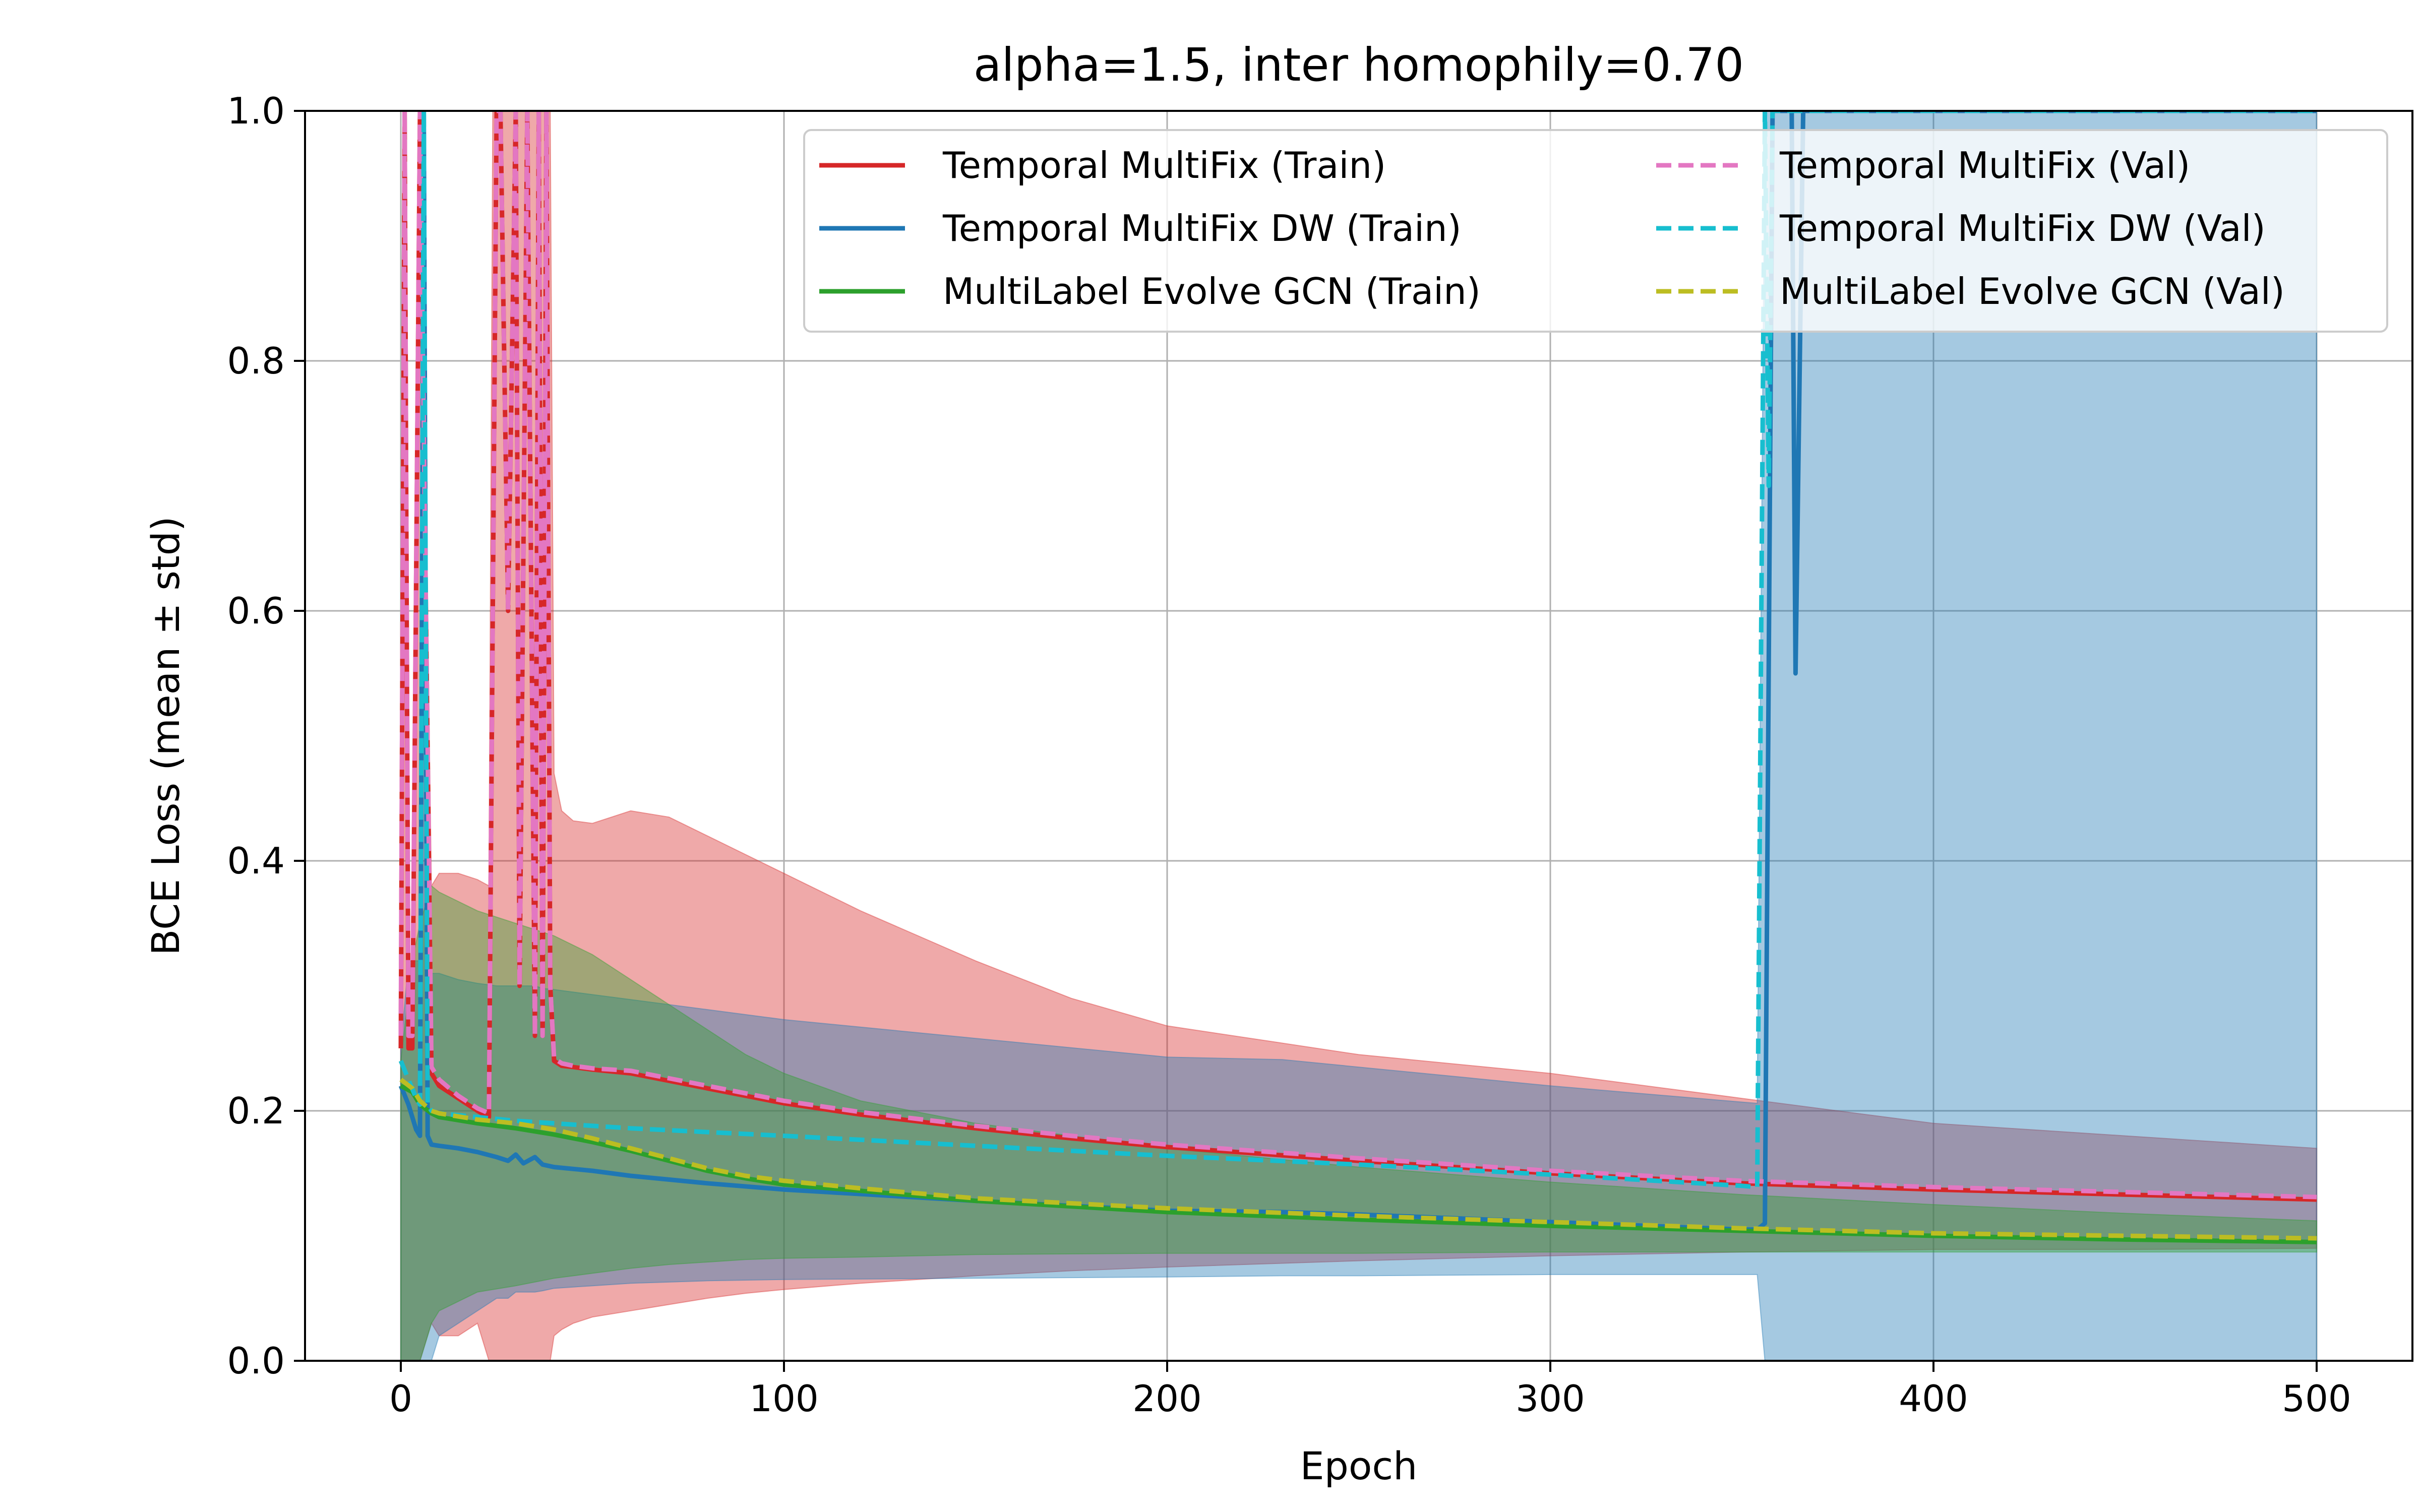 Image resolution: width=2420 pixels, height=1512 pixels. What do you see at coordinates (1550, 1398) in the screenshot?
I see `x-tick-label: 300` at bounding box center [1550, 1398].